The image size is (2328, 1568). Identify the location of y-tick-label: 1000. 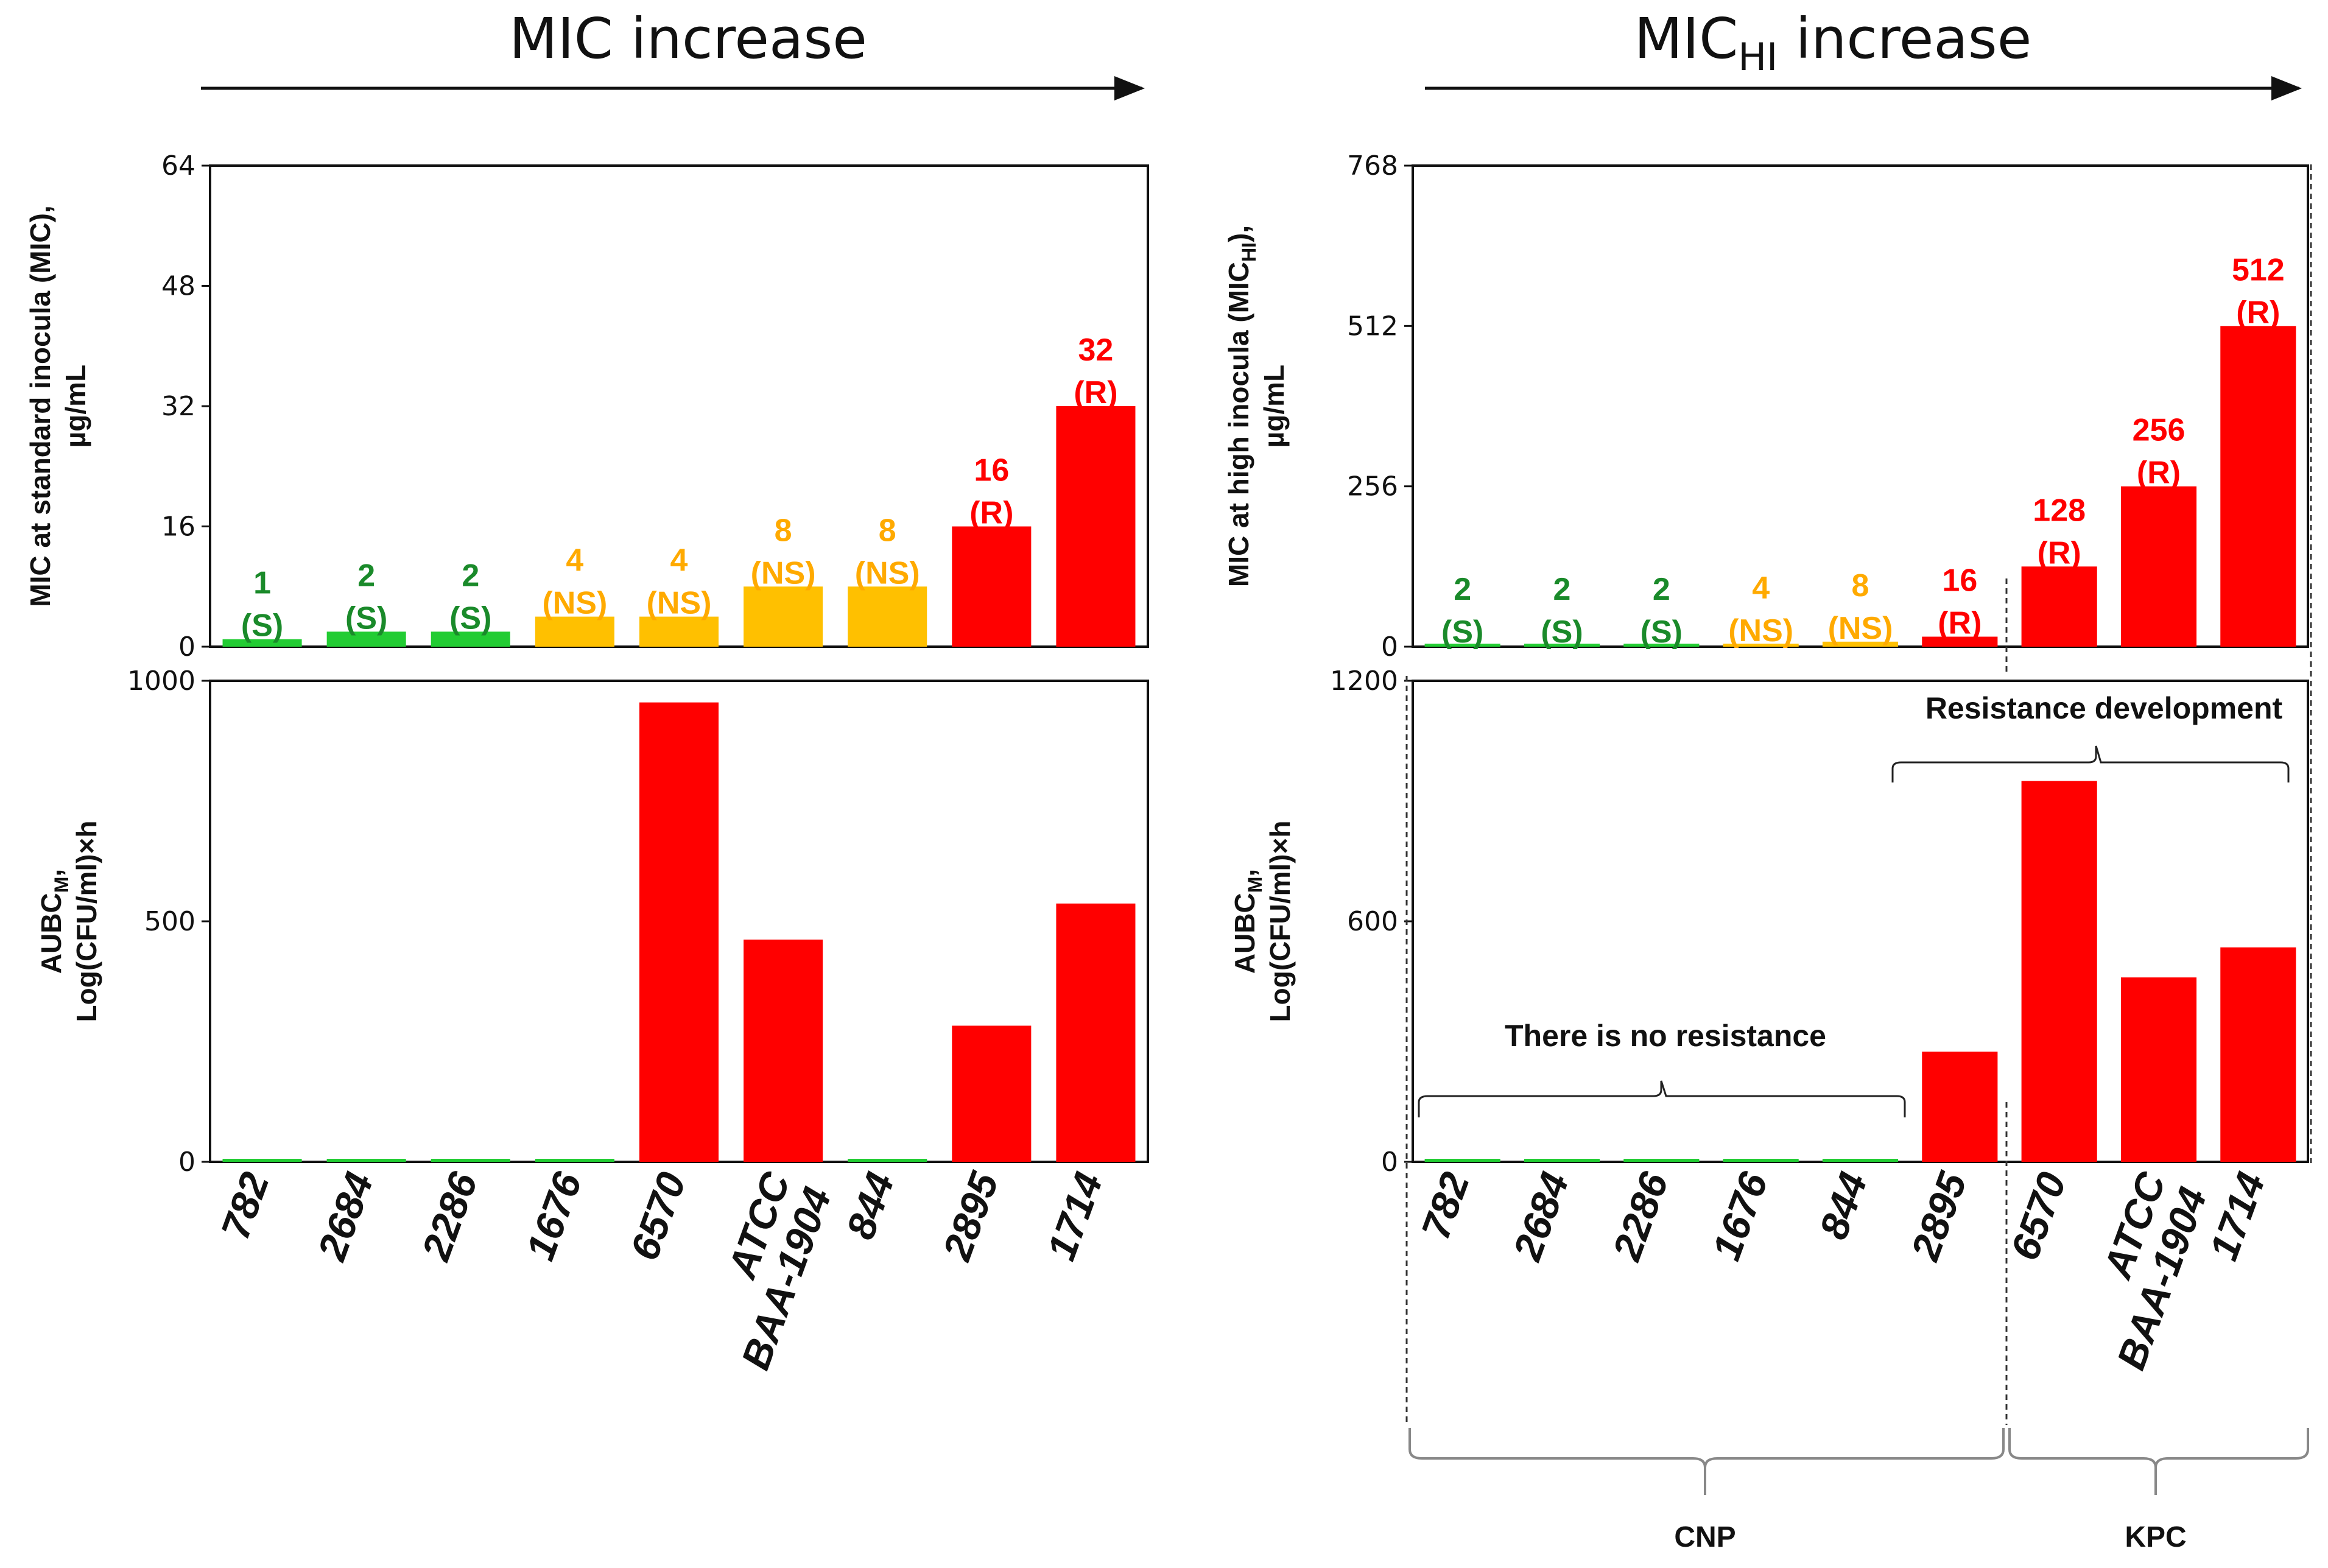
(161, 682).